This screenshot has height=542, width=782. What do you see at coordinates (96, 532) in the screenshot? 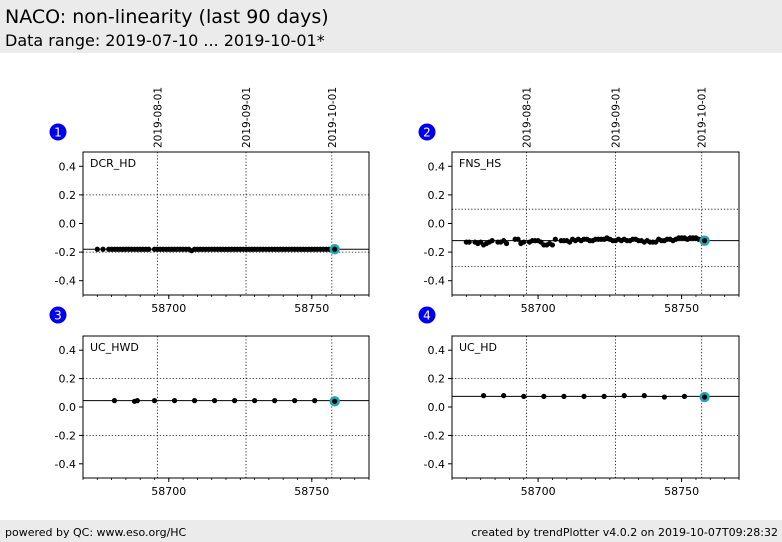
I see `footer-credit: powered by QC: www.eso.org/HC` at bounding box center [96, 532].